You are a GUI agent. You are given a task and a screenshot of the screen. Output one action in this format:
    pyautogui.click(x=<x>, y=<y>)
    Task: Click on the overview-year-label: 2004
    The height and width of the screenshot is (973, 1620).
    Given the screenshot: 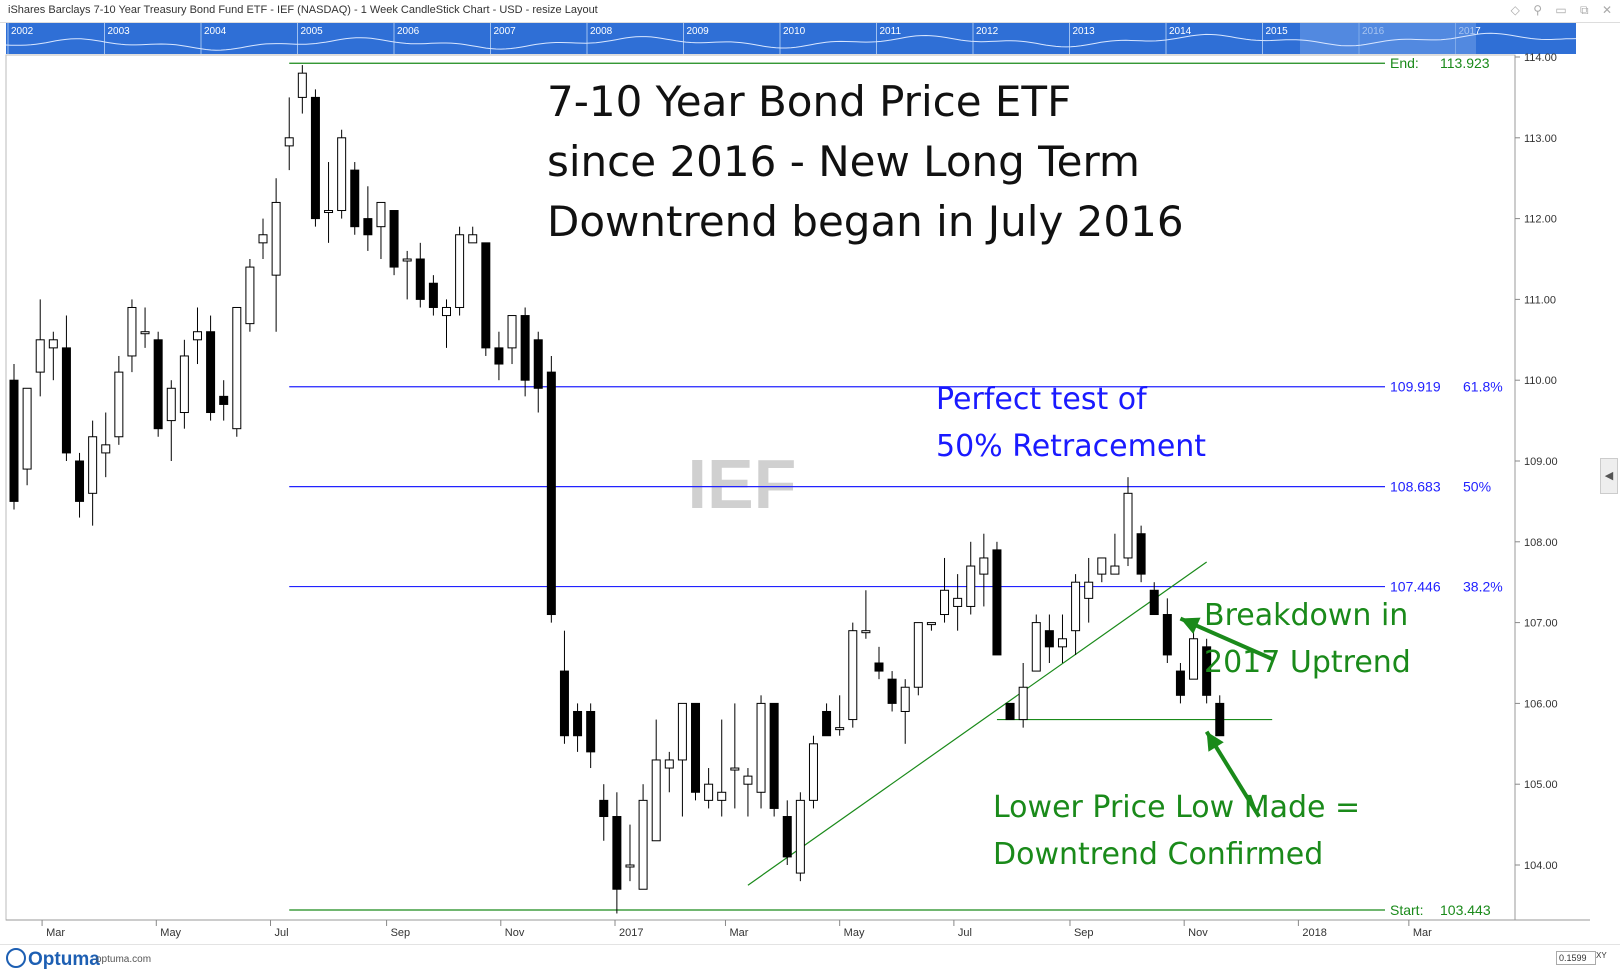 What is the action you would take?
    pyautogui.click(x=215, y=31)
    